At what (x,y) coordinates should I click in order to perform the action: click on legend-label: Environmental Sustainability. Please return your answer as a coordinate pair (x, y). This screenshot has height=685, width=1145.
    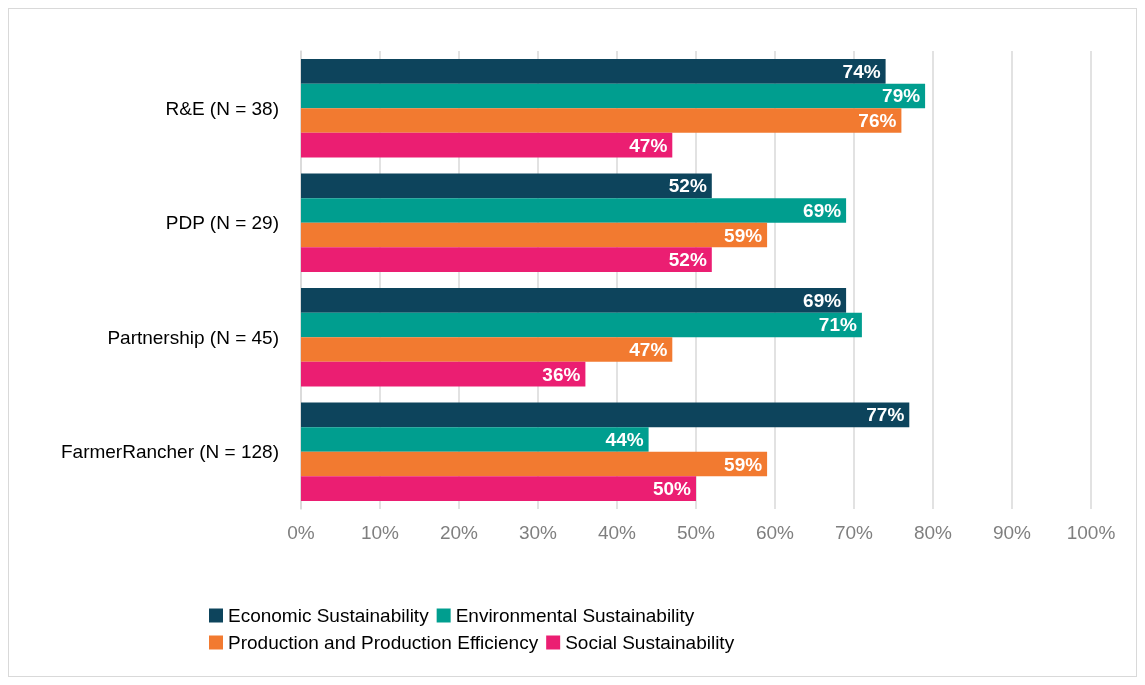
    Looking at the image, I should click on (575, 615).